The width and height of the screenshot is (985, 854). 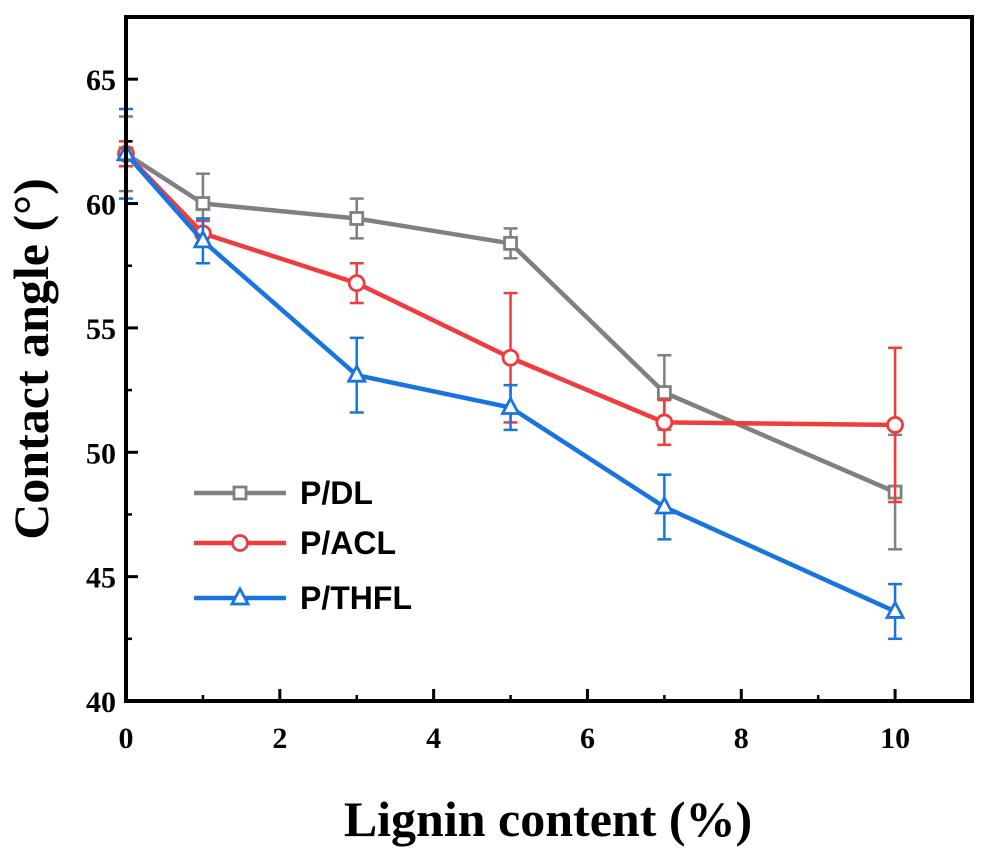 What do you see at coordinates (587, 738) in the screenshot?
I see `x-tick-label: 6` at bounding box center [587, 738].